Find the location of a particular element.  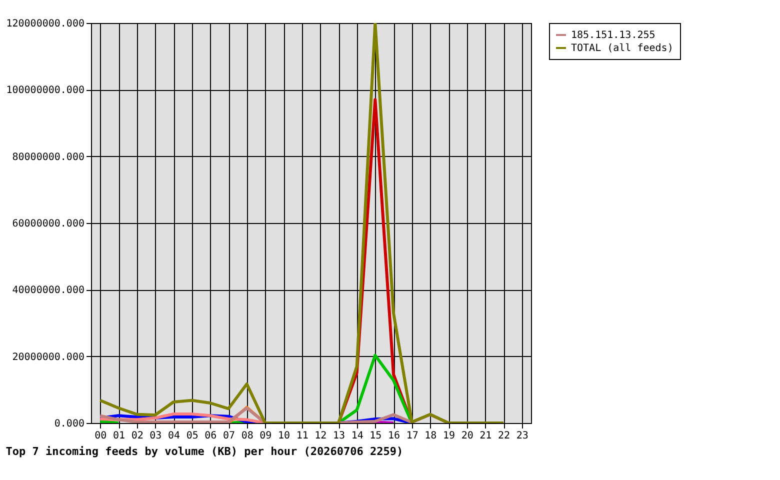

x-tick-label: 23 is located at coordinates (522, 436).